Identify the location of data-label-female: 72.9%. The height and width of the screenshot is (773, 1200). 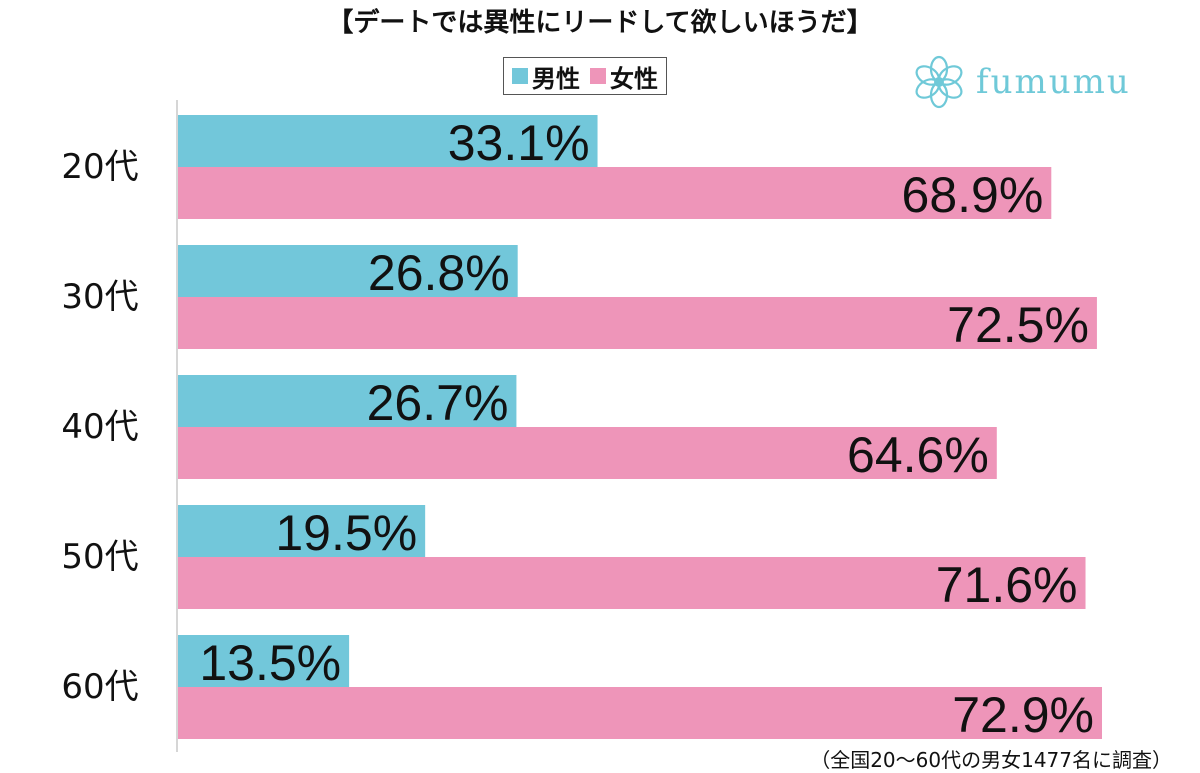
(1023, 715).